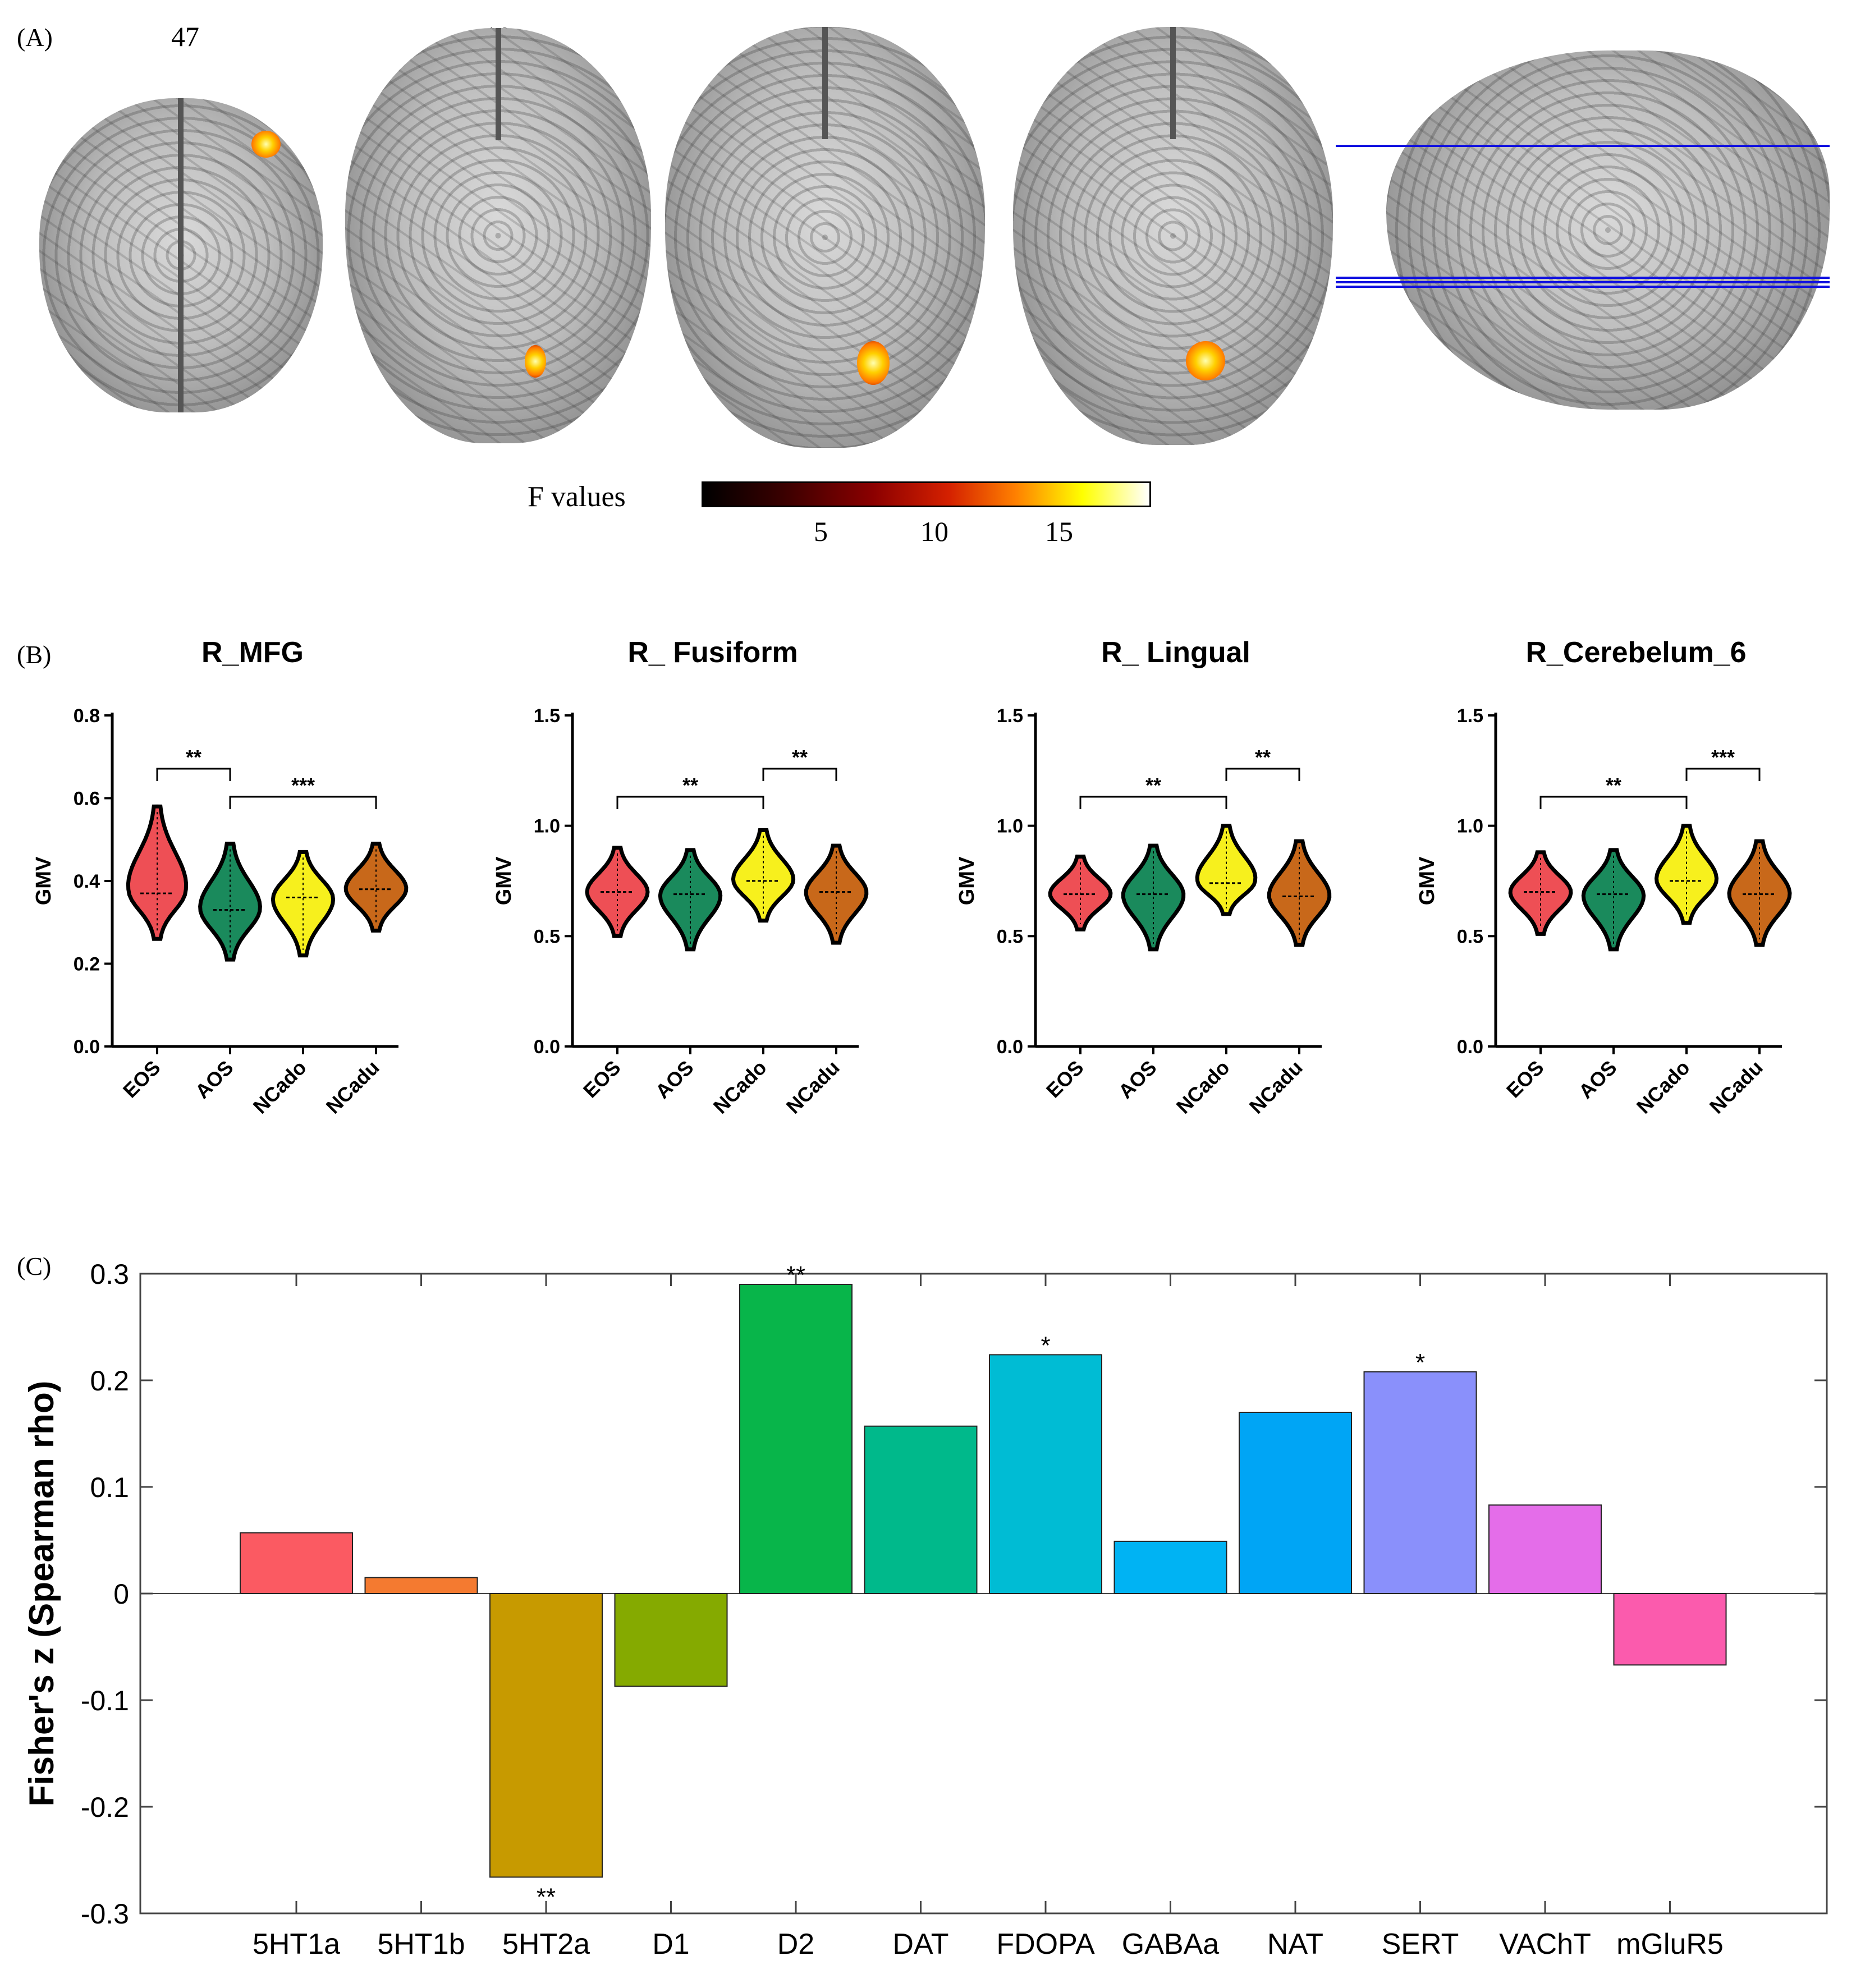  What do you see at coordinates (41, 1594) in the screenshot?
I see `y-axis-label: Fisher's z (Spearman rho)` at bounding box center [41, 1594].